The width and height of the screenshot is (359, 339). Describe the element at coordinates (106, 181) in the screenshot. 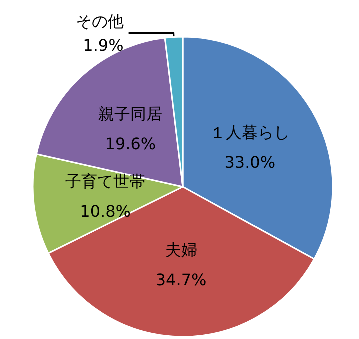

I see `slice-label: 子育て世帯` at that location.